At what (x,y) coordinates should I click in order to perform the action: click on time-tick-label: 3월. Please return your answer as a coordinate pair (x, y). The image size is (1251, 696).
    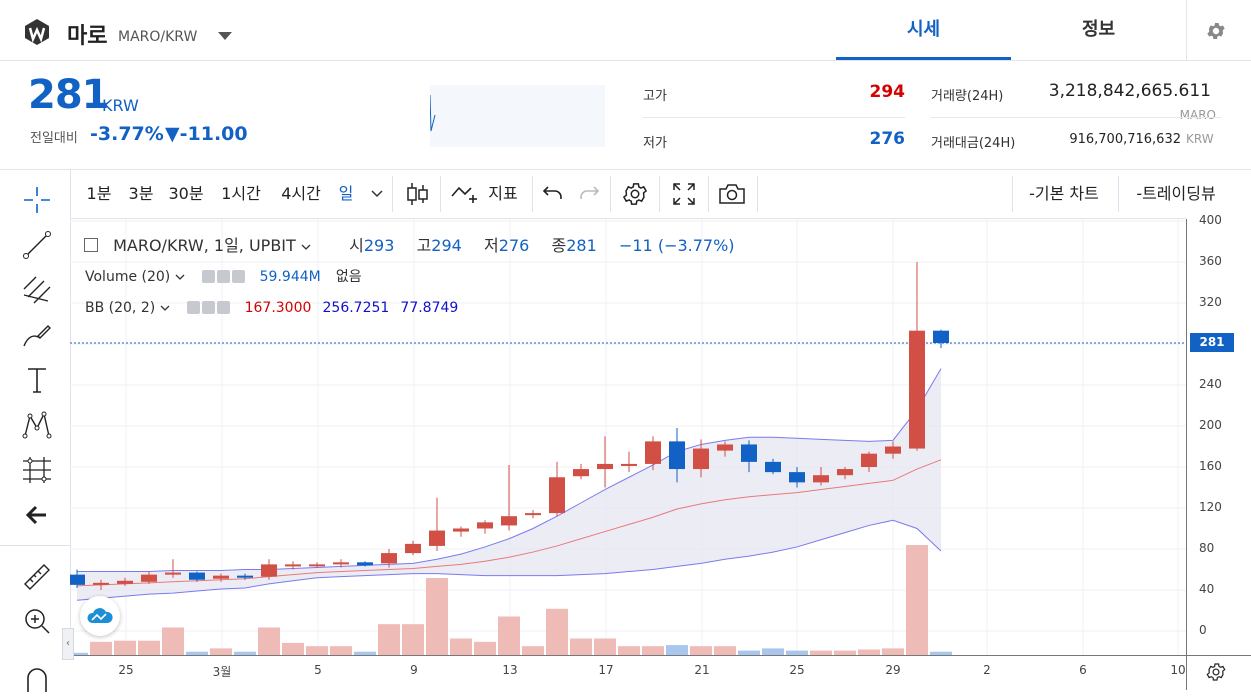
    Looking at the image, I should click on (222, 672).